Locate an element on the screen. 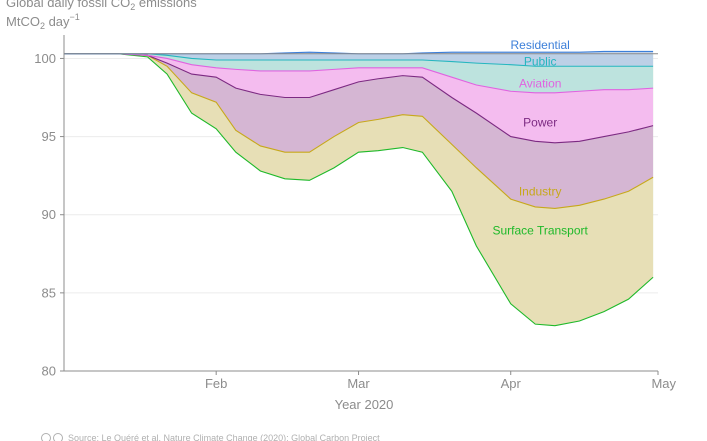 Image resolution: width=707 pixels, height=441 pixels. line-public is located at coordinates (359, 60).